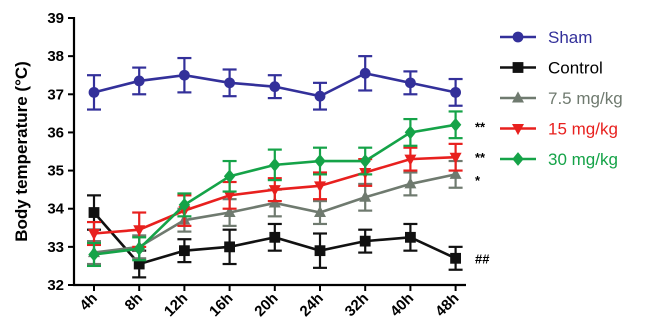  What do you see at coordinates (266, 305) in the screenshot?
I see `x-tick-label: 20h` at bounding box center [266, 305].